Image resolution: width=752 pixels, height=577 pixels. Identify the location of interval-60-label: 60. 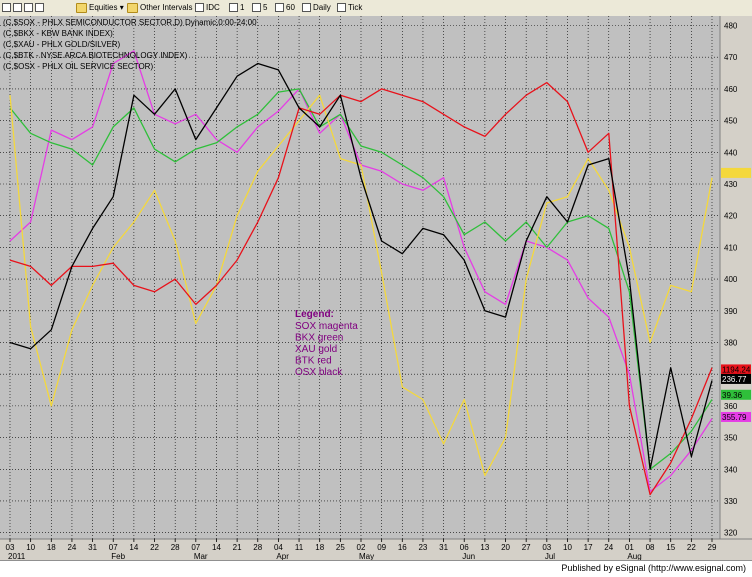
(290, 7).